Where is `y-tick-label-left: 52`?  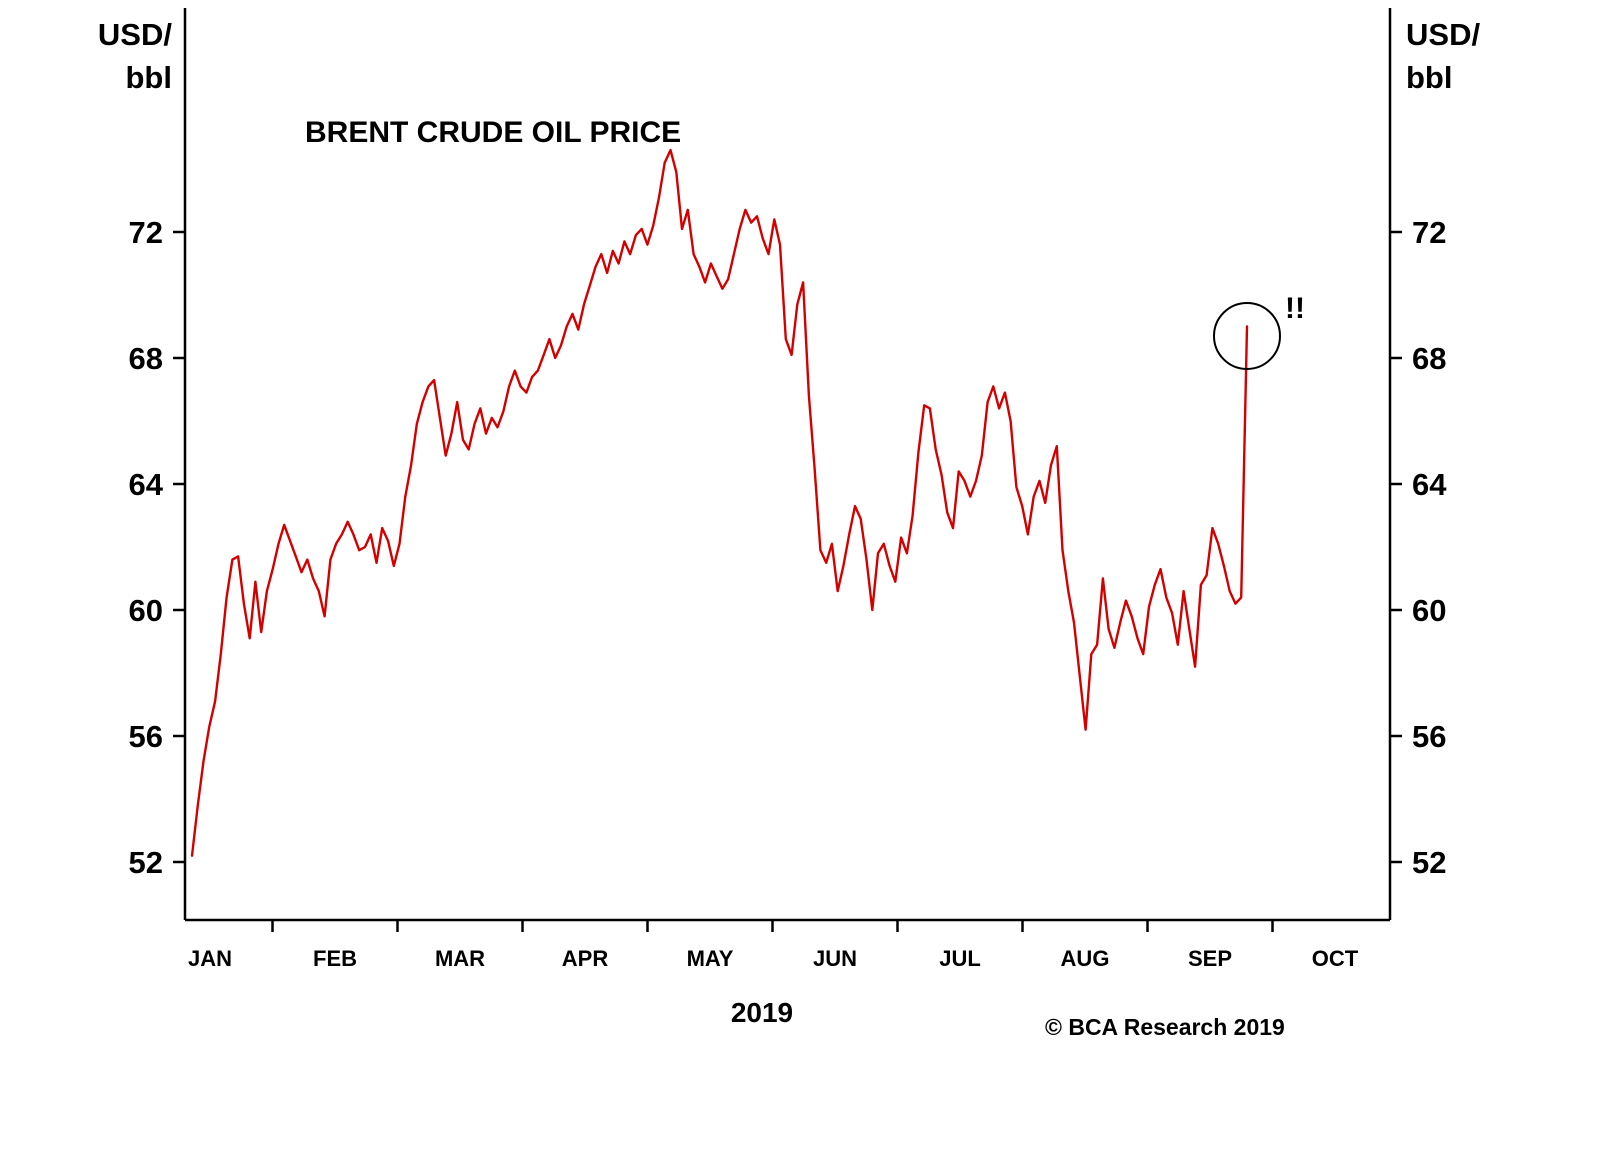
y-tick-label-left: 52 is located at coordinates (146, 862).